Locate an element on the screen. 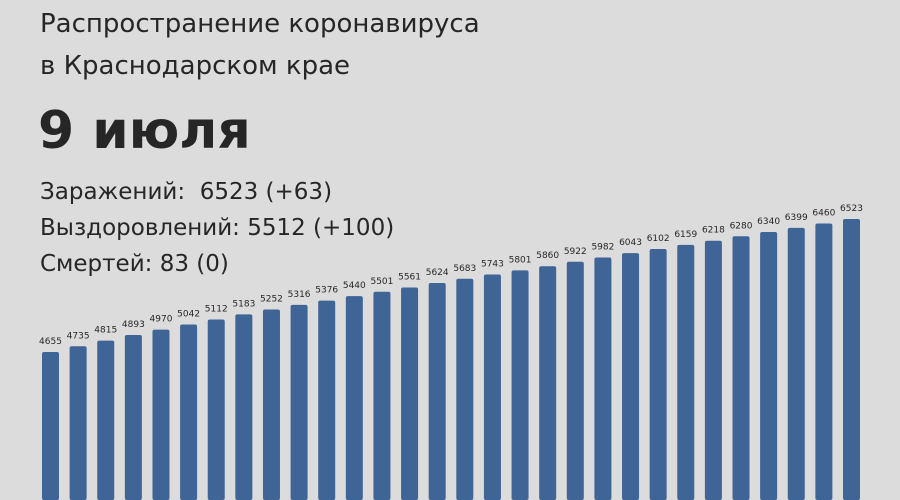 This screenshot has width=900, height=500. value-label: 5860 is located at coordinates (547, 256).